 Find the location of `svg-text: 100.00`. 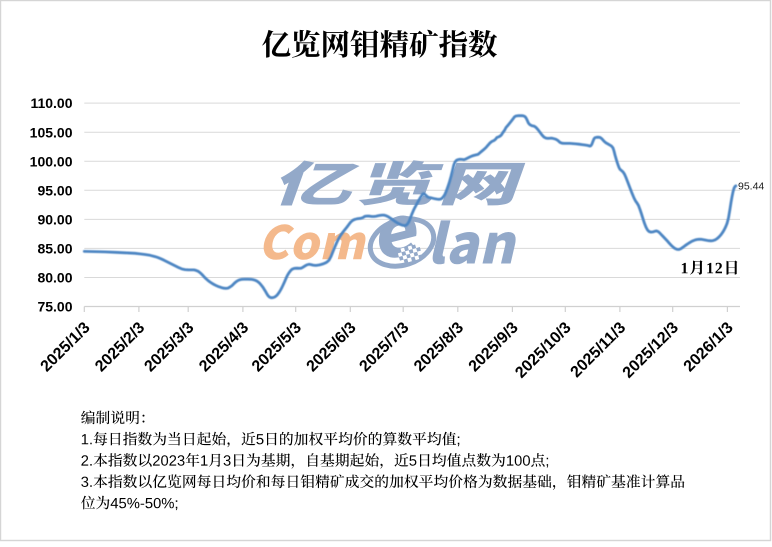

svg-text: 100.00 is located at coordinates (51, 161).